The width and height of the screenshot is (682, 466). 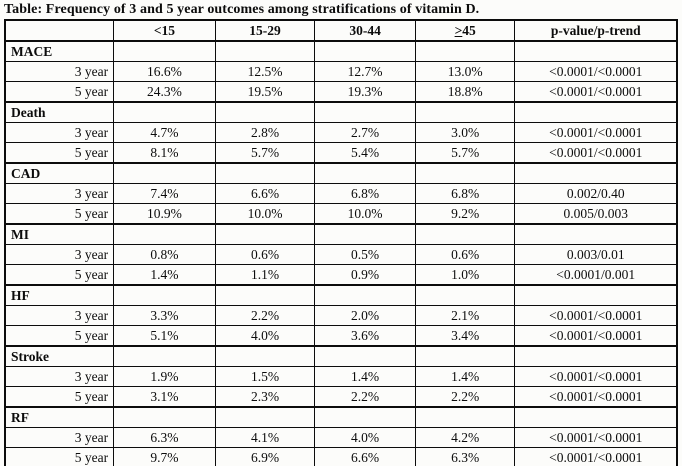 I want to click on category-cell: MI, so click(x=59, y=234).